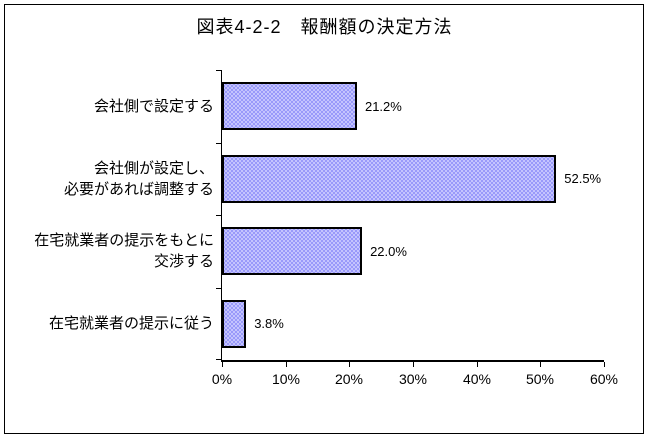 The height and width of the screenshot is (439, 649). Describe the element at coordinates (583, 178) in the screenshot. I see `value-label: 52.5%` at that location.